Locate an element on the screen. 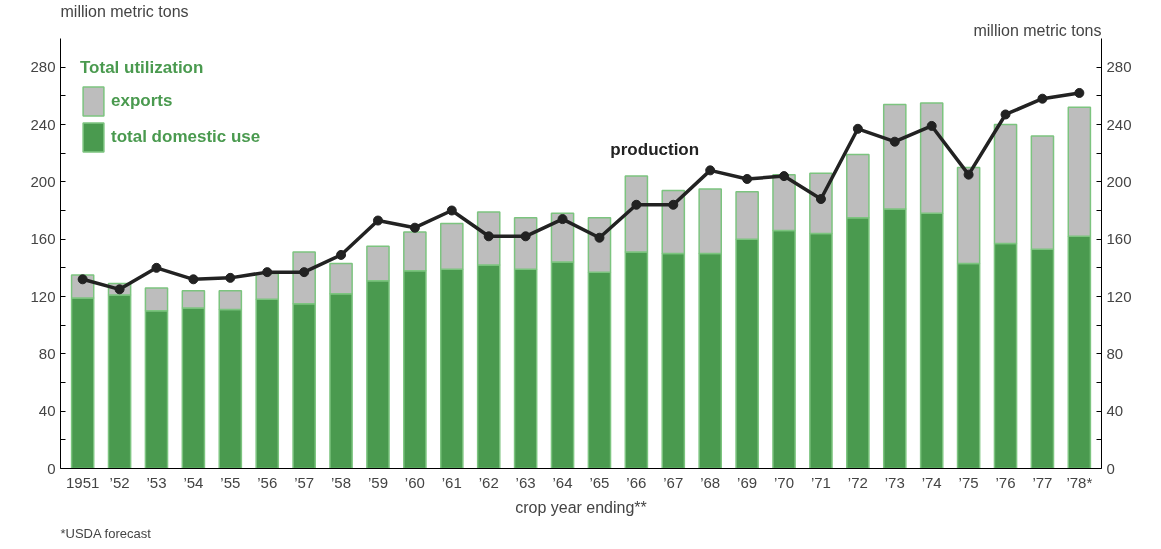 This screenshot has height=549, width=1161. x-tick-label: ’60 is located at coordinates (414, 482).